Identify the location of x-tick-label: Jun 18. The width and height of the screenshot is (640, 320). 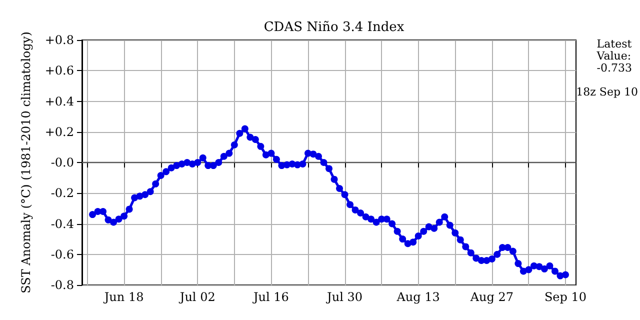
(123, 297).